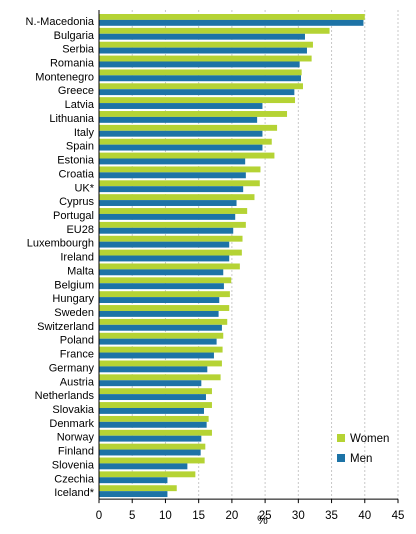  I want to click on x-tick-label: 35, so click(331, 516).